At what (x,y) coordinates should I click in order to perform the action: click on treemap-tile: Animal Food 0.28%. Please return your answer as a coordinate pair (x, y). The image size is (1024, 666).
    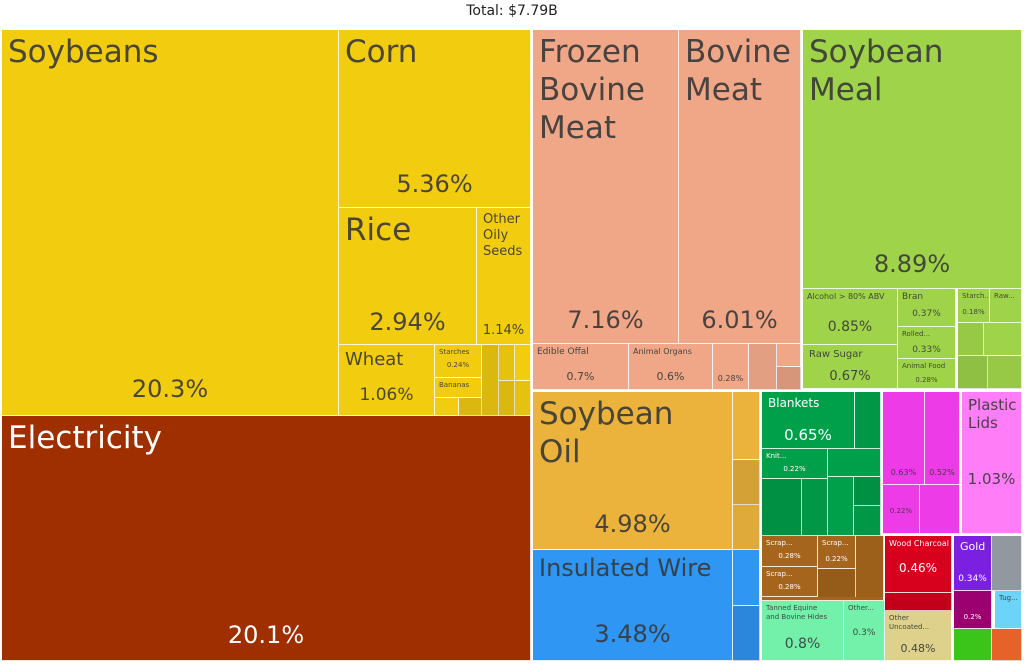
    Looking at the image, I should click on (927, 374).